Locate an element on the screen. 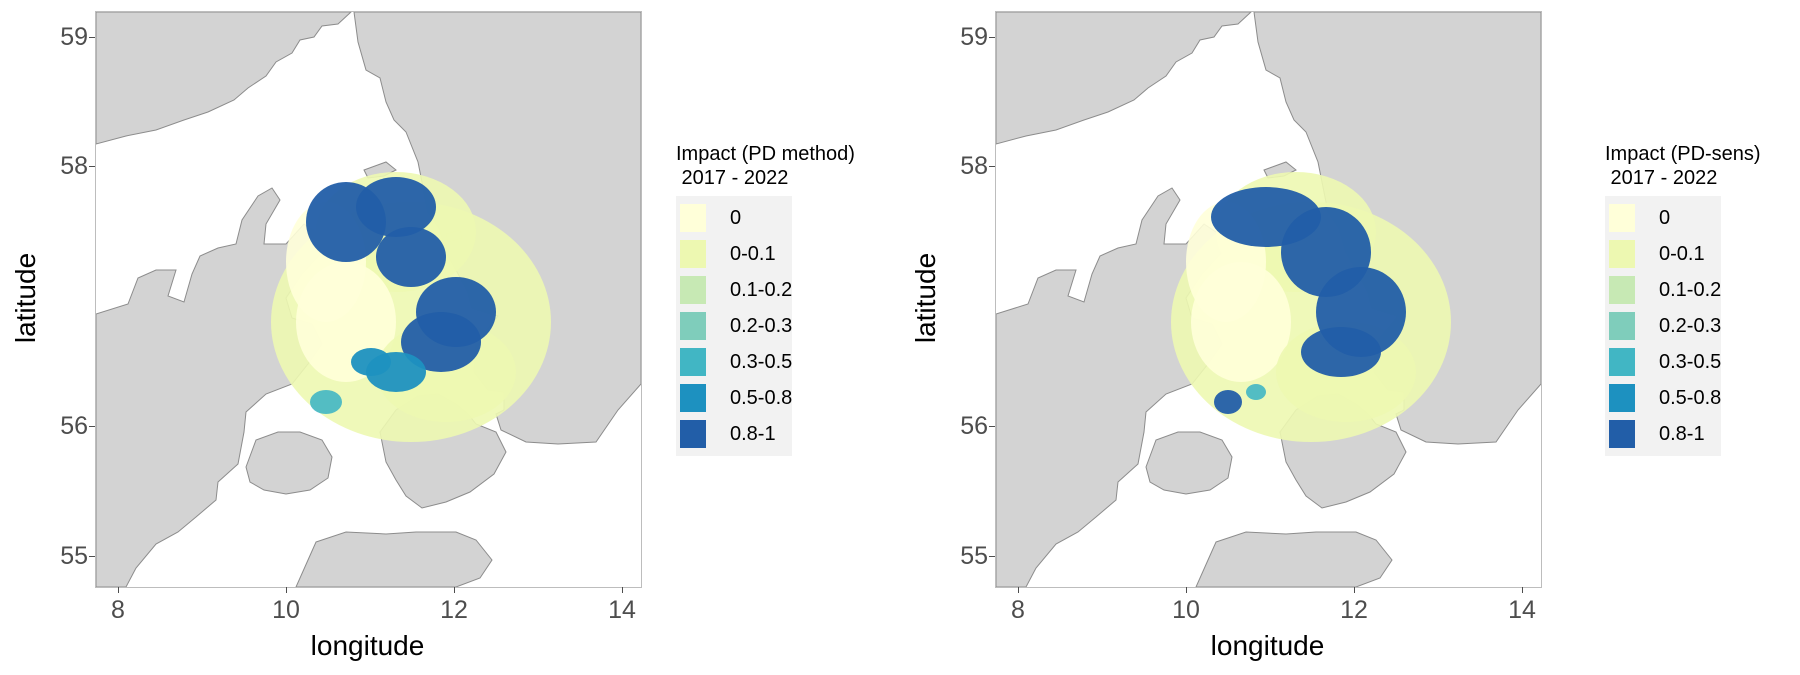 The height and width of the screenshot is (675, 1800). legend-label: 0.1-0.2 is located at coordinates (761, 289).